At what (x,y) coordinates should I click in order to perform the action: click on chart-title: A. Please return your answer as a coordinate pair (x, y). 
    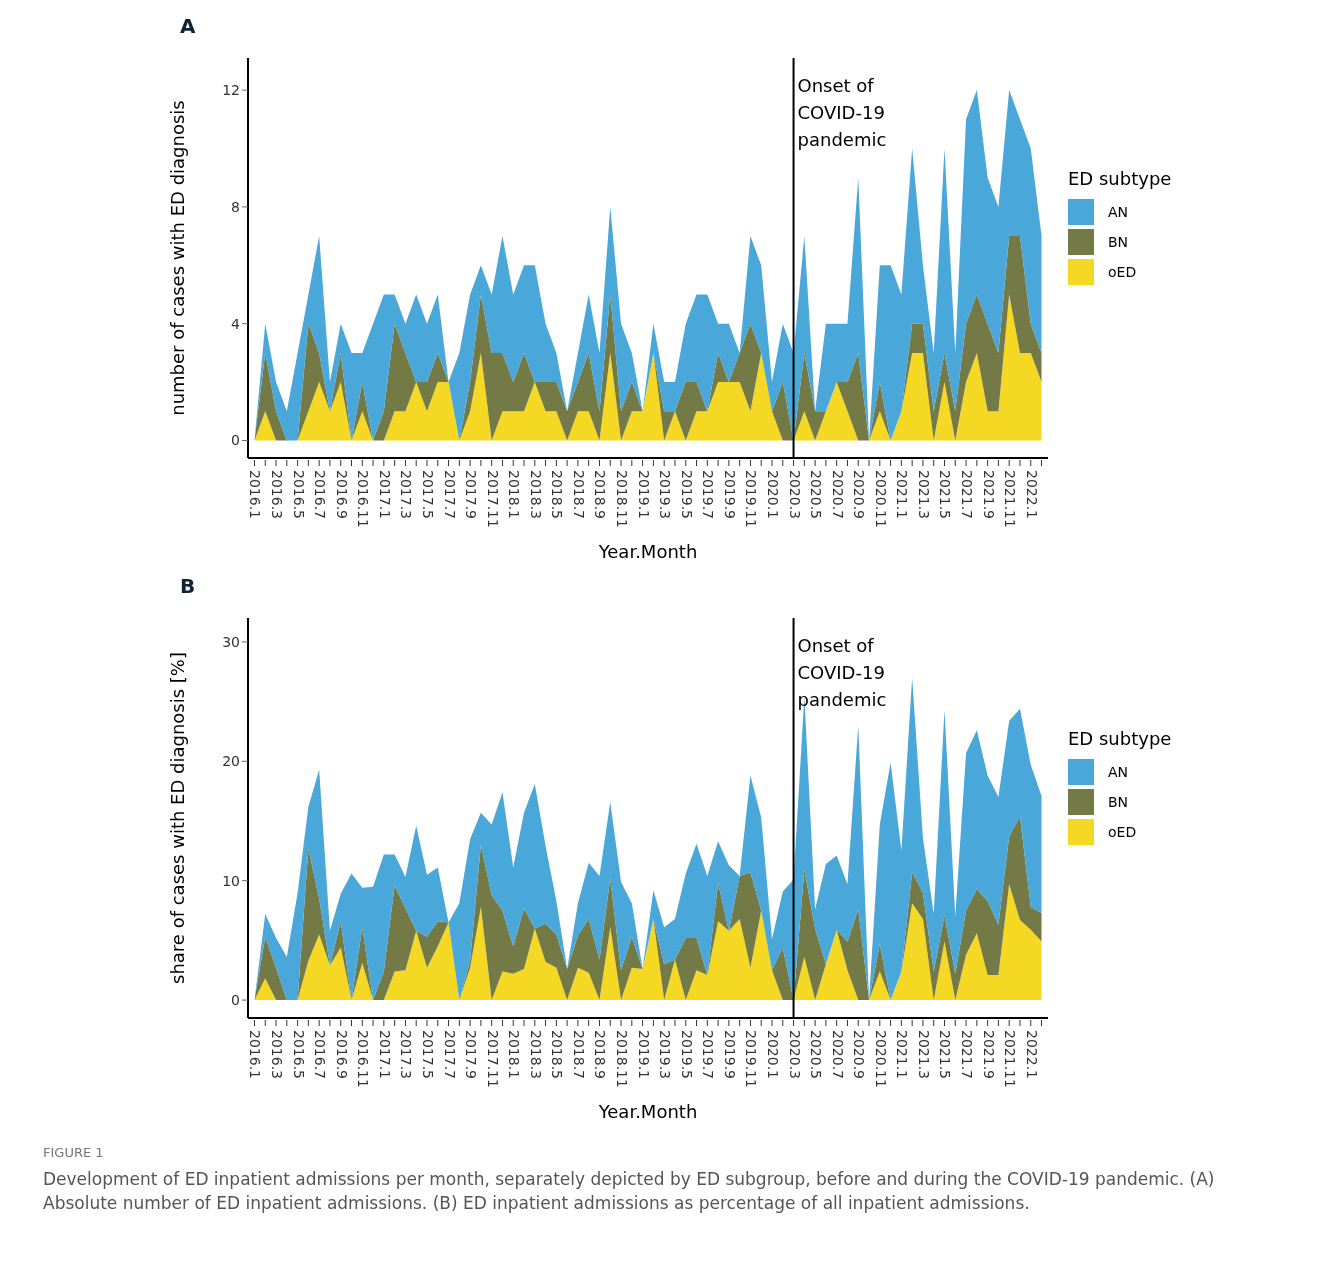
    Looking at the image, I should click on (188, 26).